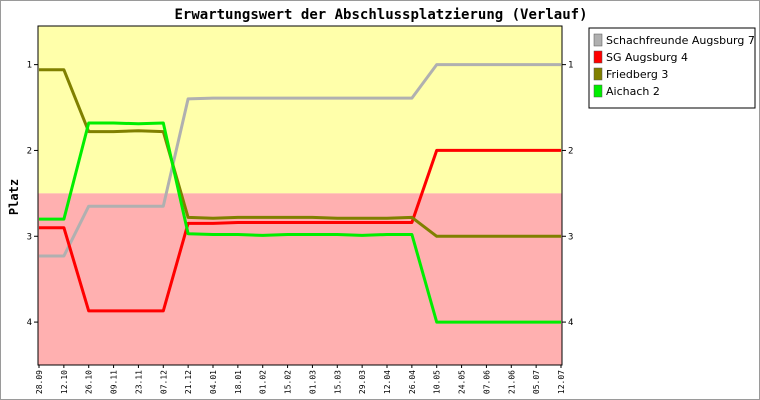 The height and width of the screenshot is (400, 760). I want to click on y-axis-right: 1 2 3 4, so click(567, 194).